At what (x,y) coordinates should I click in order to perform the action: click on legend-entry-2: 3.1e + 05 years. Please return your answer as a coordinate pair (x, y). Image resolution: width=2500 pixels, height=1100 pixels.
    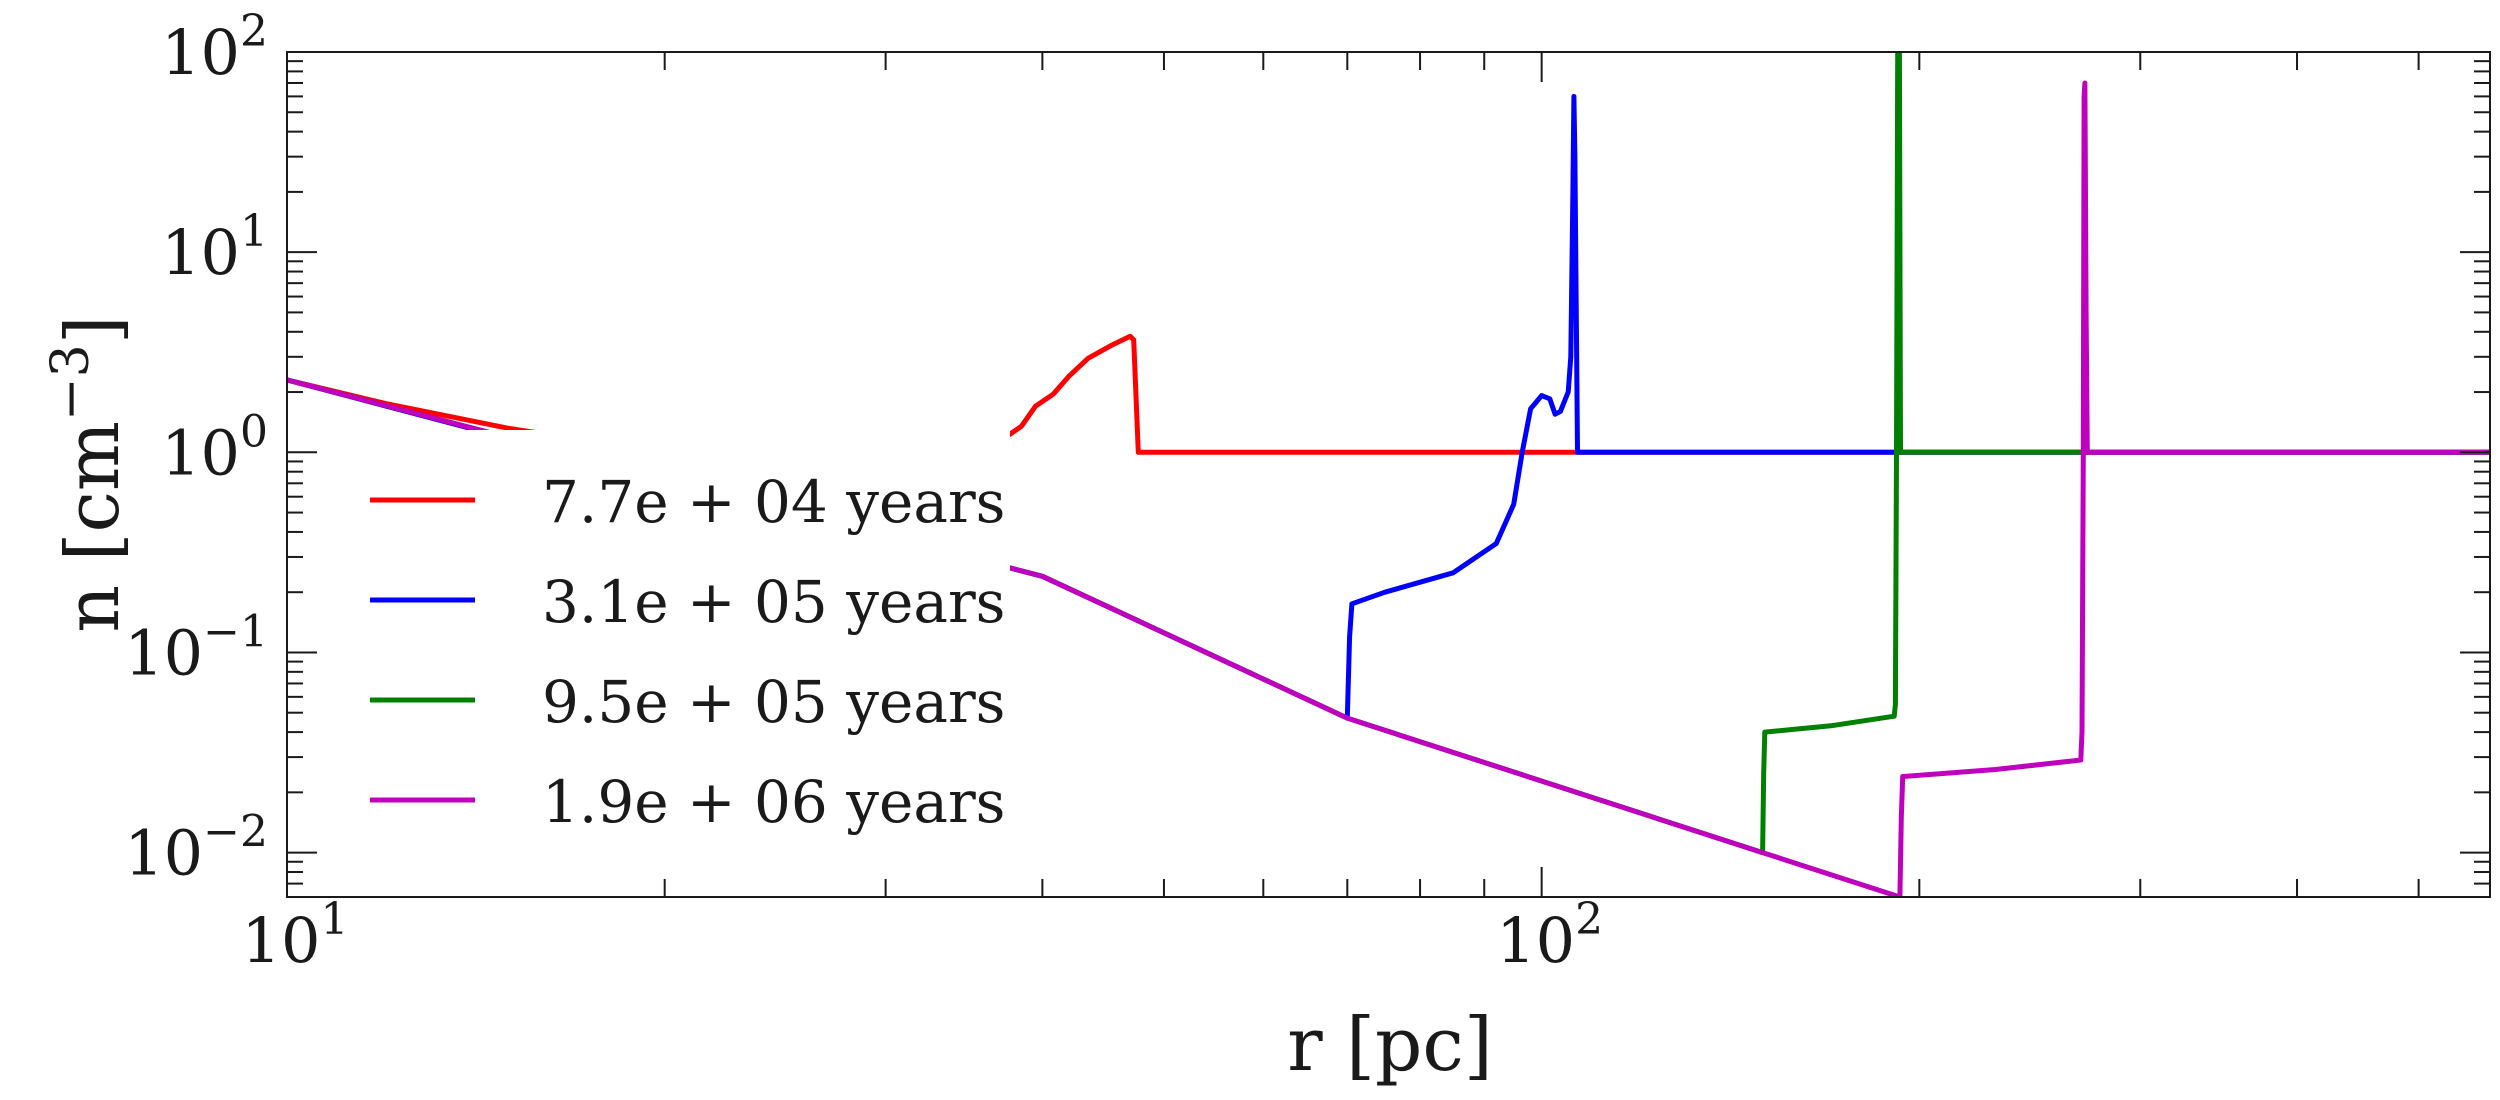
    Looking at the image, I should click on (687, 602).